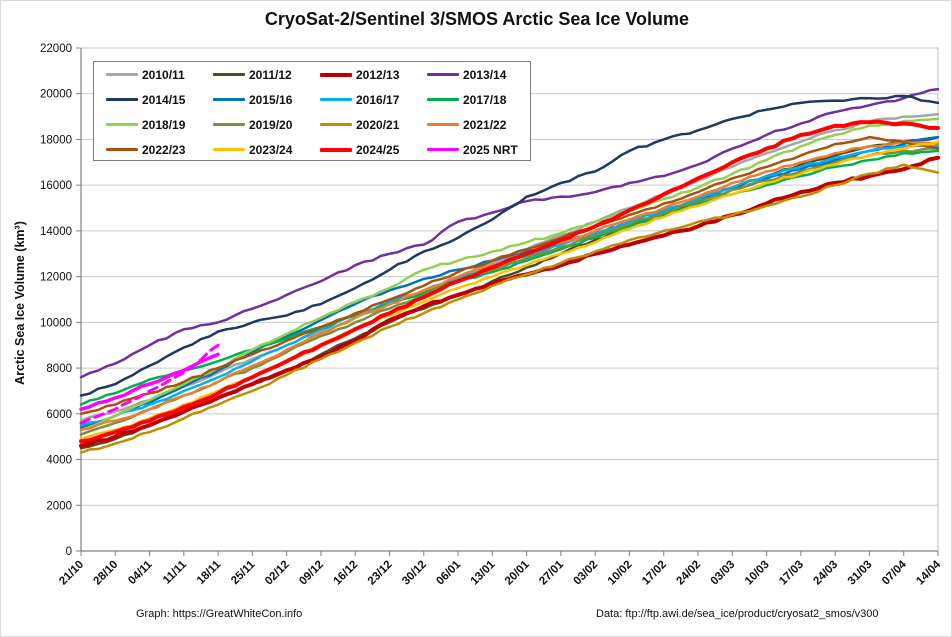  I want to click on legend-label: 2025 NRT, so click(490, 149).